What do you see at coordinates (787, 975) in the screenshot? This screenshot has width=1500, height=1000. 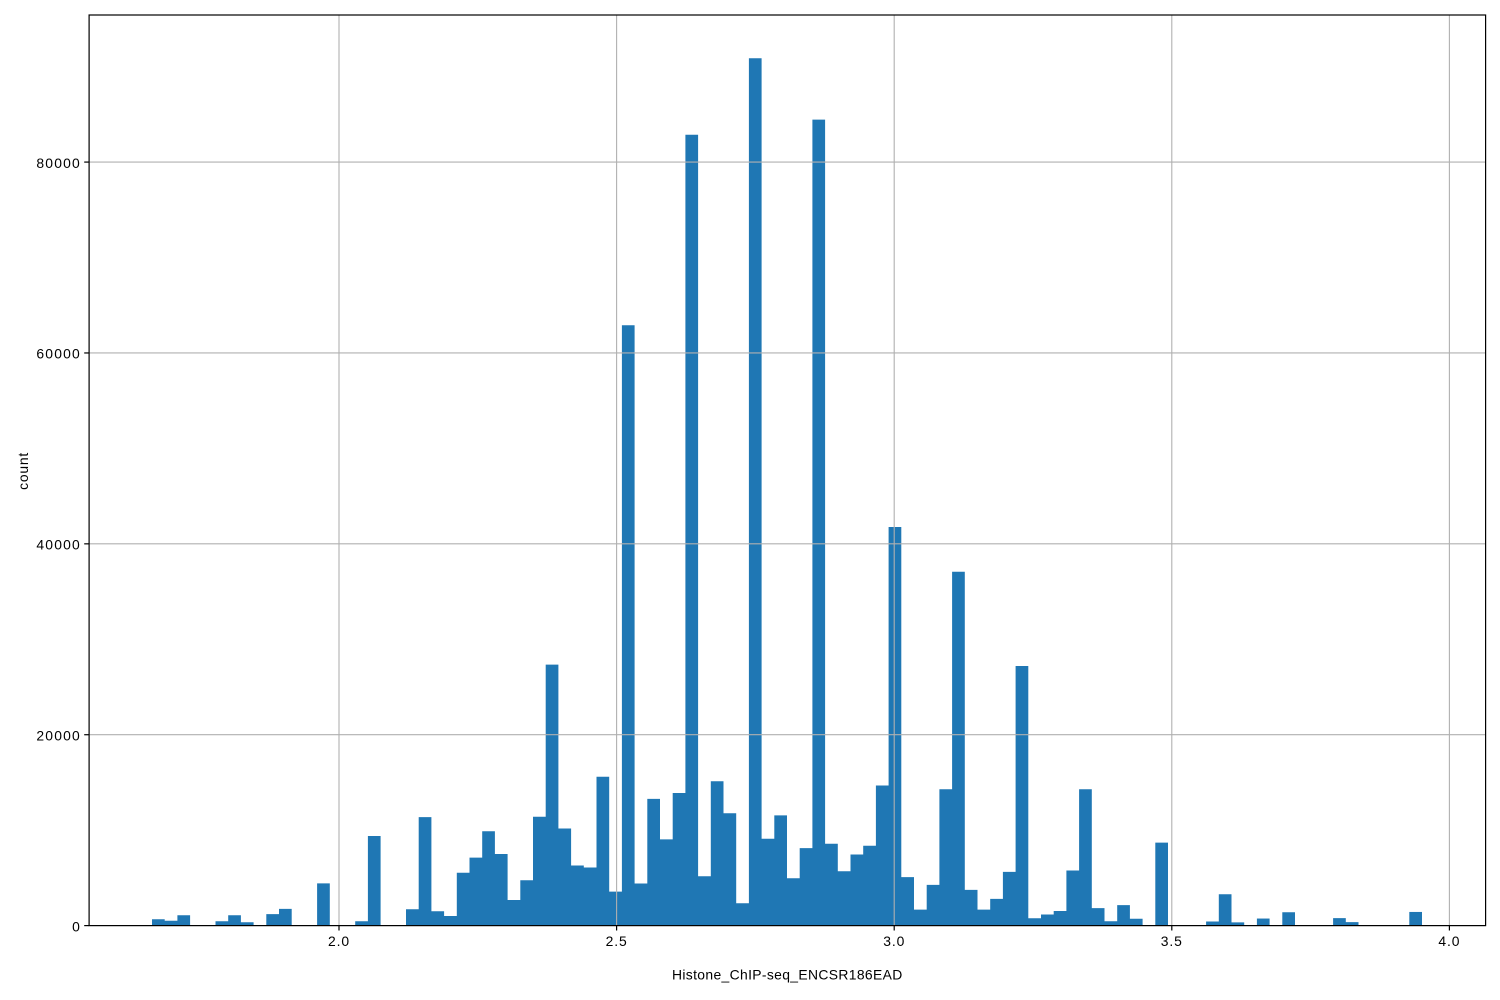 I see `svg-text: Histone_ChIP-seq_ENCSR186EAD` at bounding box center [787, 975].